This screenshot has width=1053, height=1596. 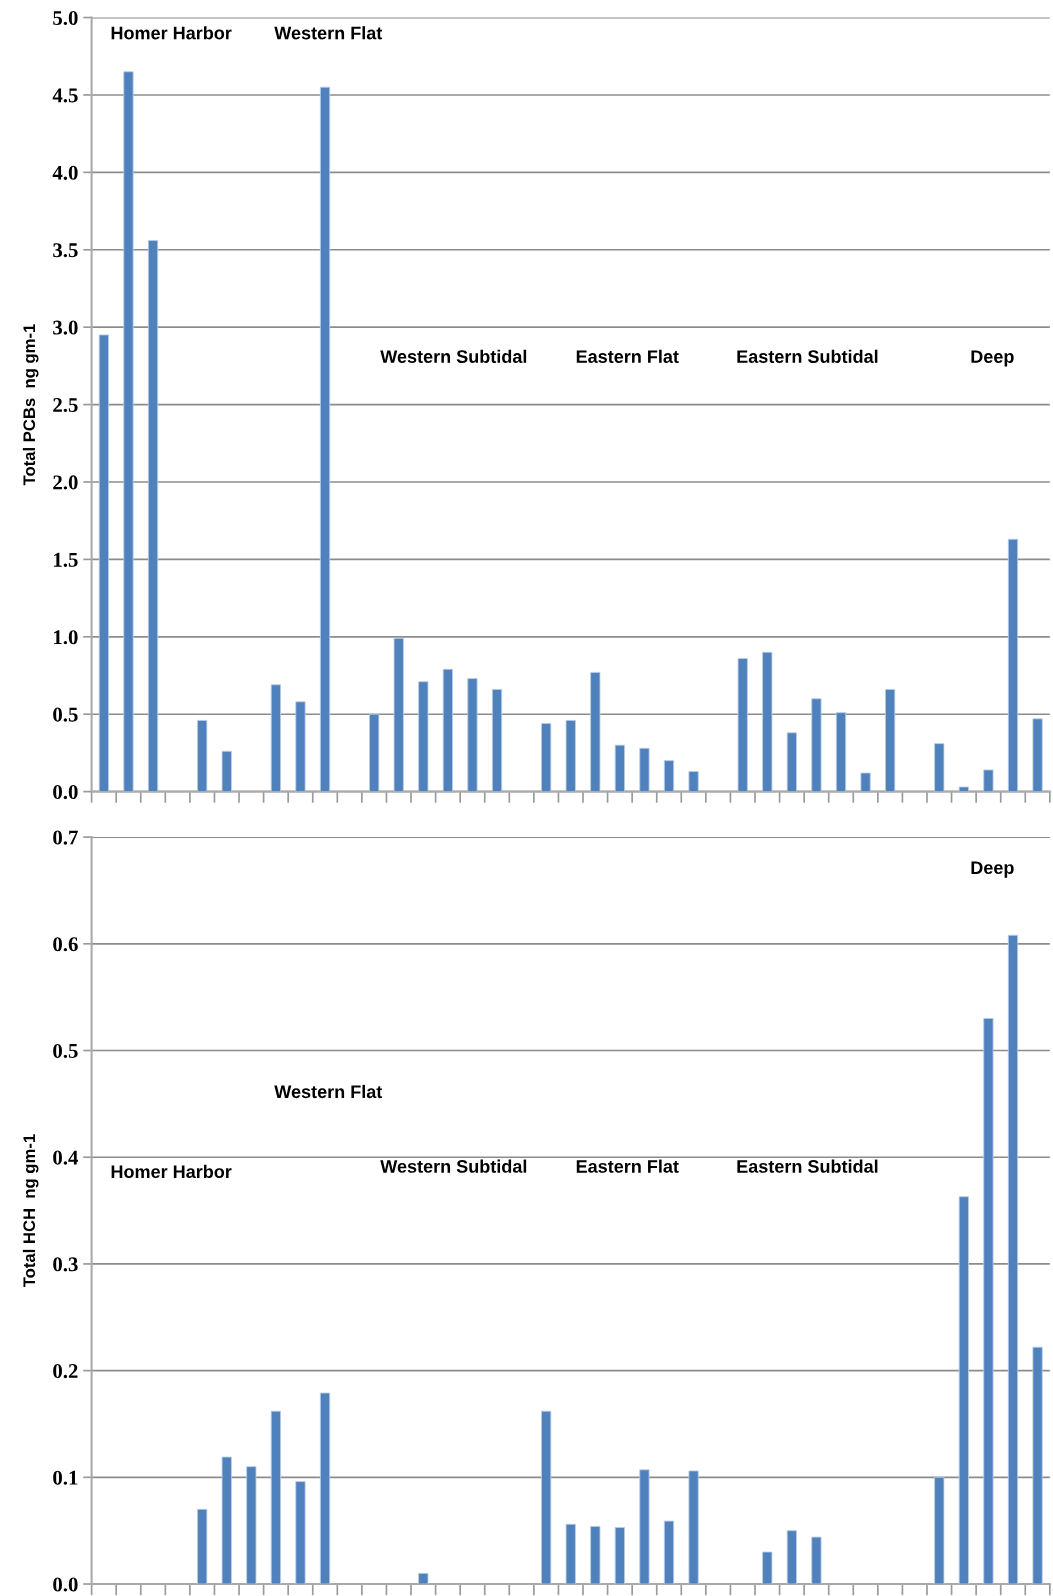 I want to click on y-tick-label: 0.7, so click(x=65, y=837).